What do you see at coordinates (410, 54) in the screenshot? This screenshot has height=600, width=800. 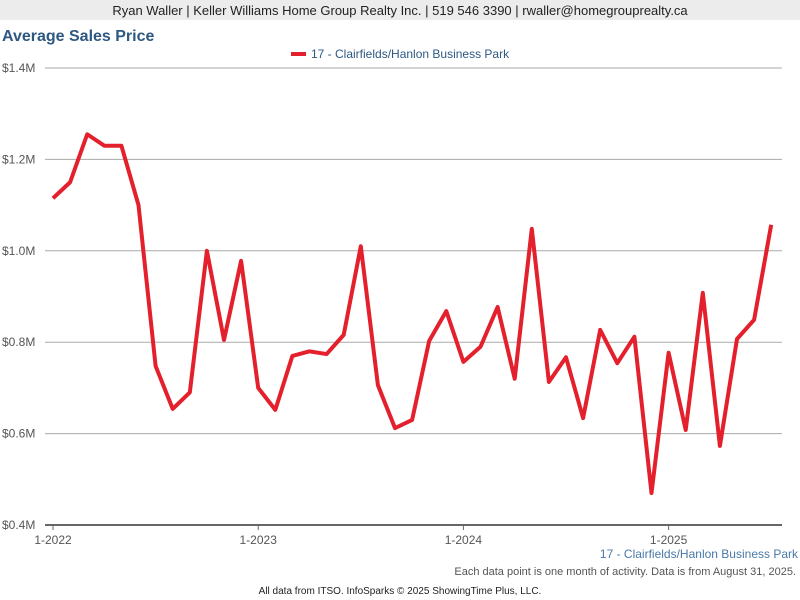 I see `legend-label: 17 - Clairfields/Hanlon Business Park` at bounding box center [410, 54].